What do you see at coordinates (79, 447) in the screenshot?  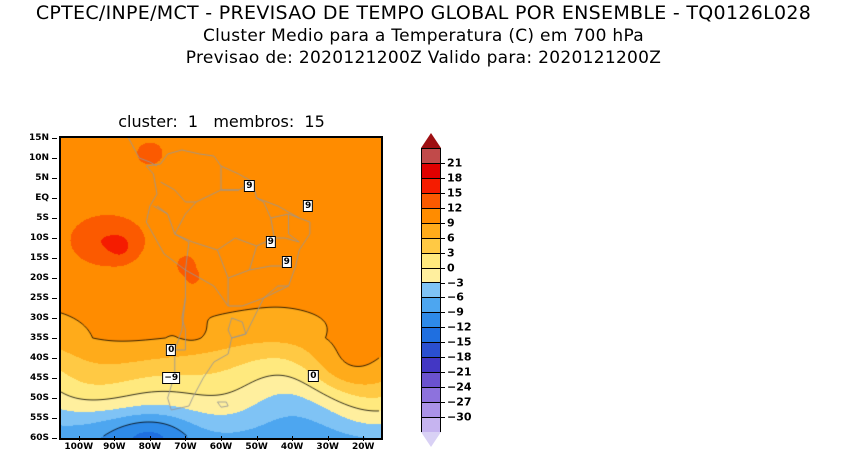 I see `lon-tick-label: 100W` at bounding box center [79, 447].